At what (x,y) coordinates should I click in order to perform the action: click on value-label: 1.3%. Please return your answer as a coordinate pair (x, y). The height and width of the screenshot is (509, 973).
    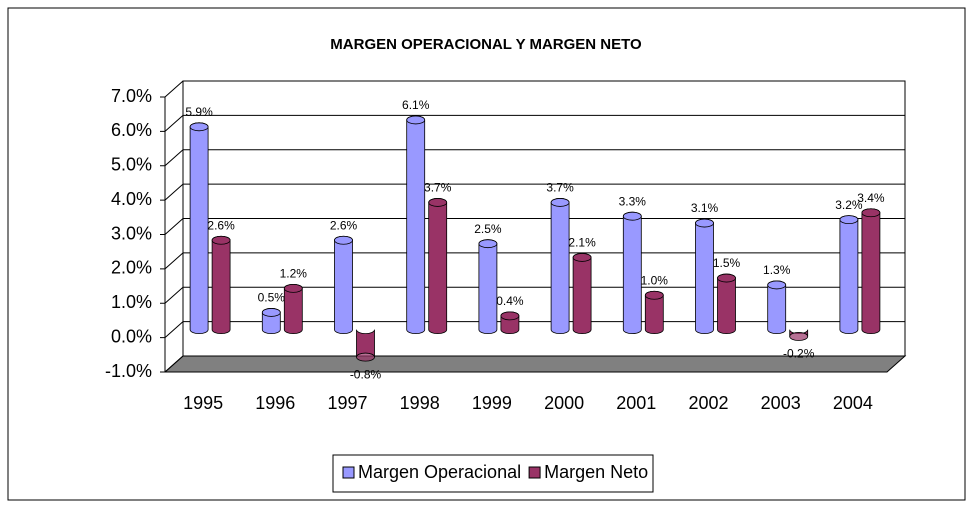
    Looking at the image, I should click on (777, 270).